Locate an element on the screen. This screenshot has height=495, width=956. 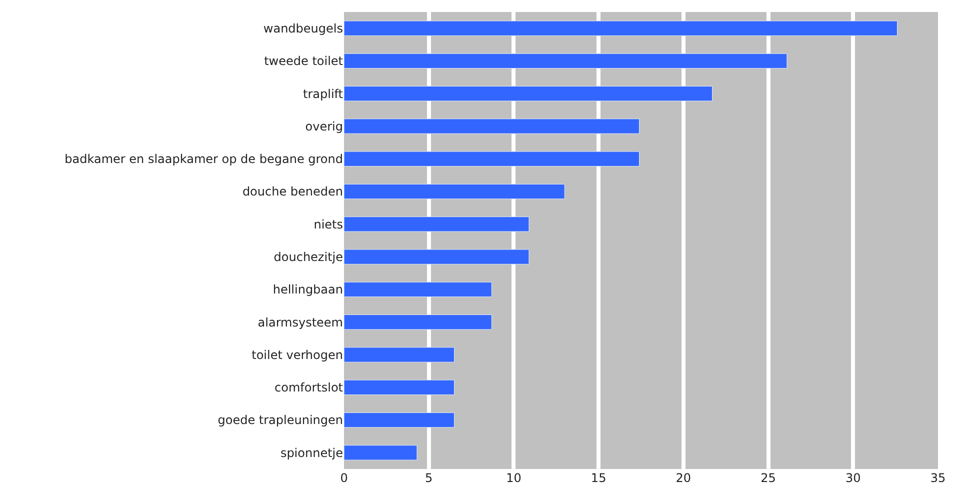
x-tick-label: 5 is located at coordinates (429, 478).